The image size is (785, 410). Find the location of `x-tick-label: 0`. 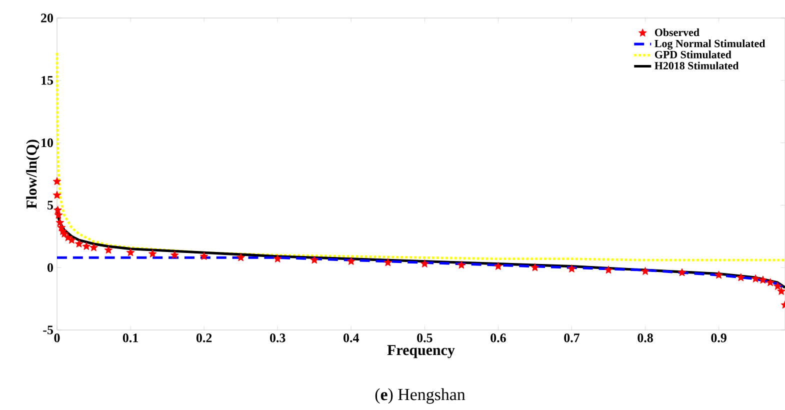

x-tick-label: 0 is located at coordinates (57, 338).